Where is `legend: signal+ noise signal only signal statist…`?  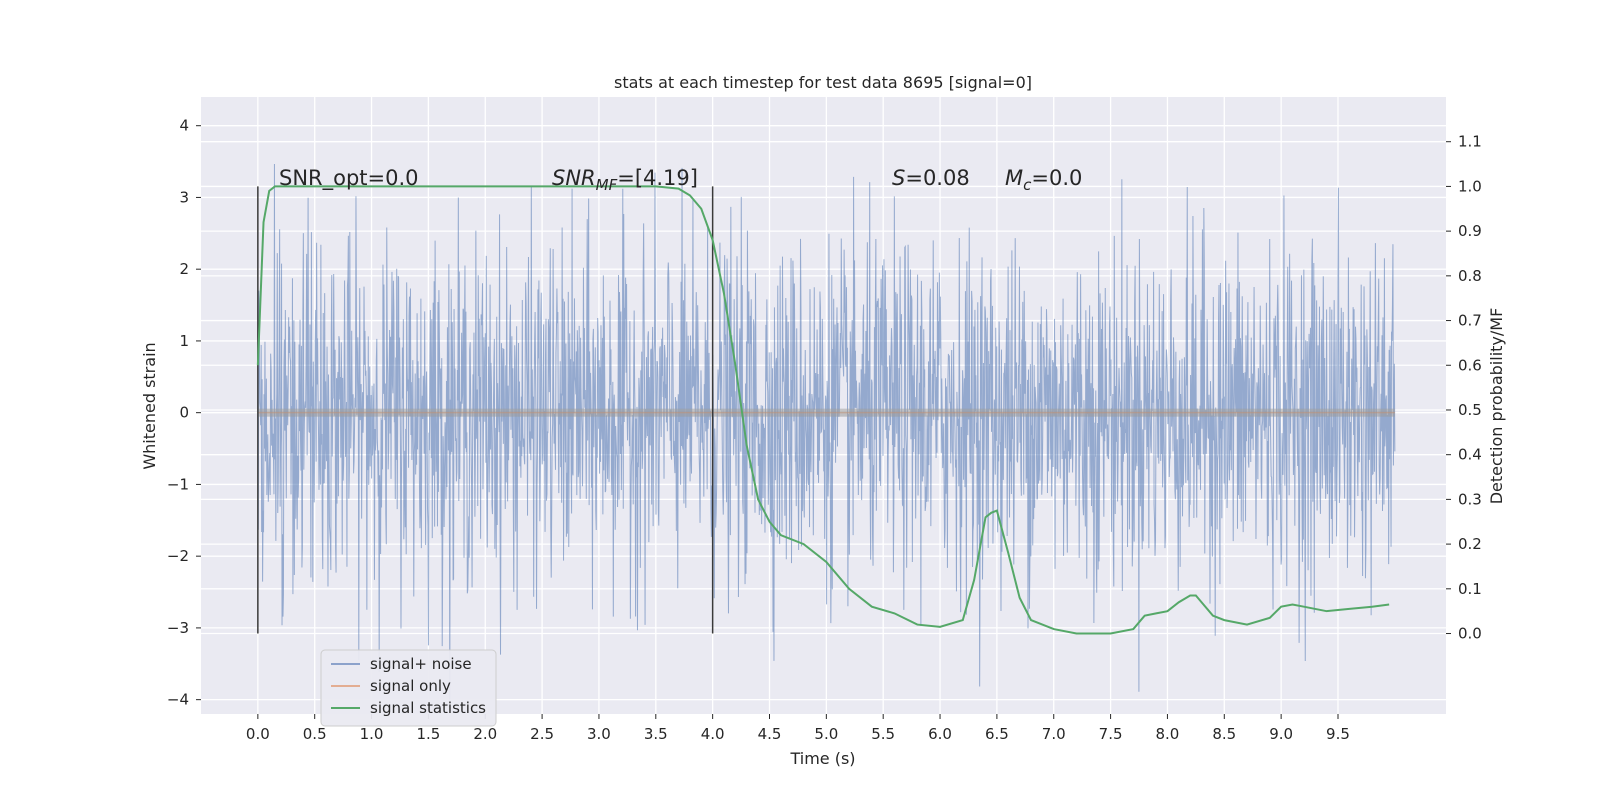
legend: signal+ noise signal only signal statist… is located at coordinates (408, 688).